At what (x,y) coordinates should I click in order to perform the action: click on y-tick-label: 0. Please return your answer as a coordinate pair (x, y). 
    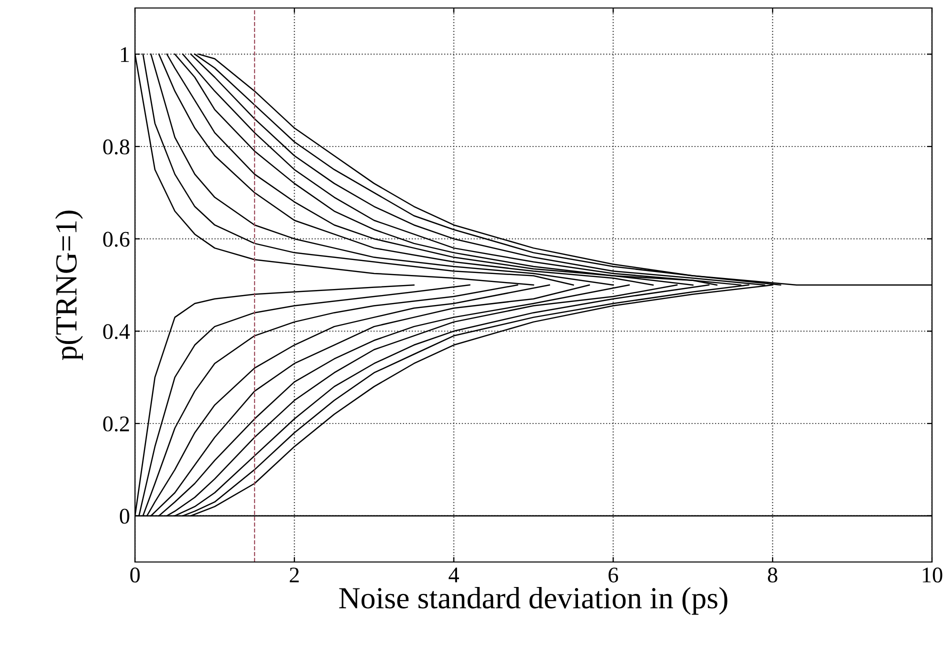
    Looking at the image, I should click on (125, 516).